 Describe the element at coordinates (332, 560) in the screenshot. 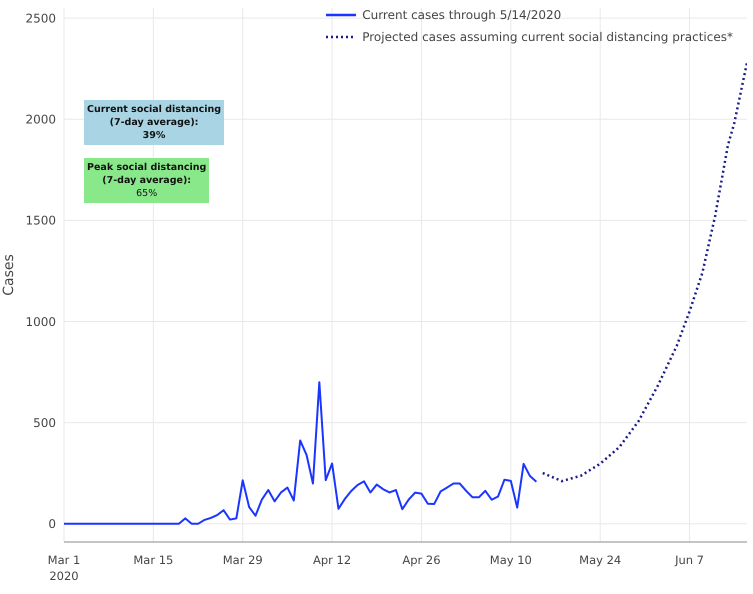

I see `x-tick-label: Apr 12` at that location.